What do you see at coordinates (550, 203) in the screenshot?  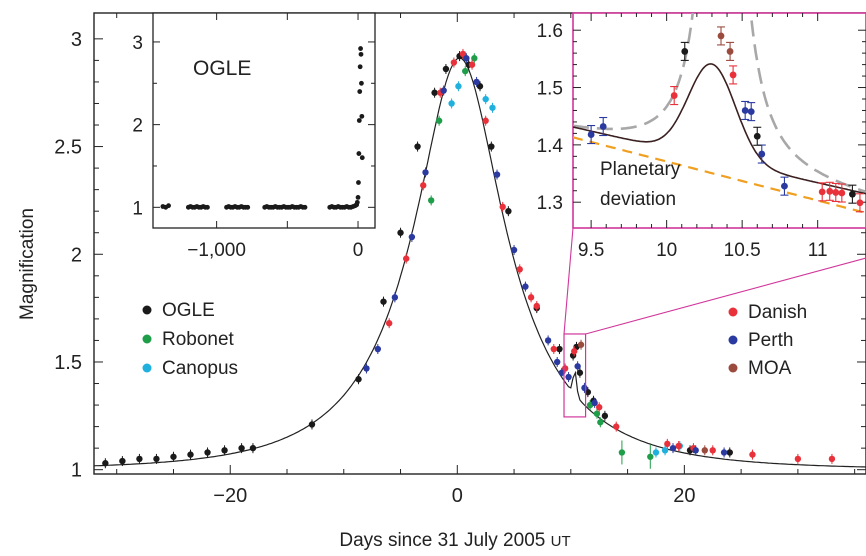 I see `planetary-inset-y-tick-label: 1.3` at bounding box center [550, 203].